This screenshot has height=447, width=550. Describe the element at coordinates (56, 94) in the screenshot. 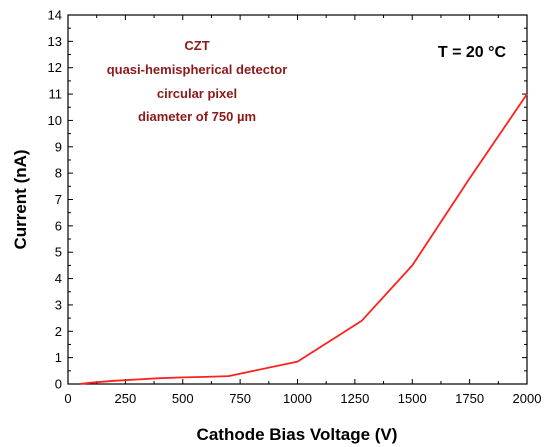

I see `y-tick-label: 11` at that location.